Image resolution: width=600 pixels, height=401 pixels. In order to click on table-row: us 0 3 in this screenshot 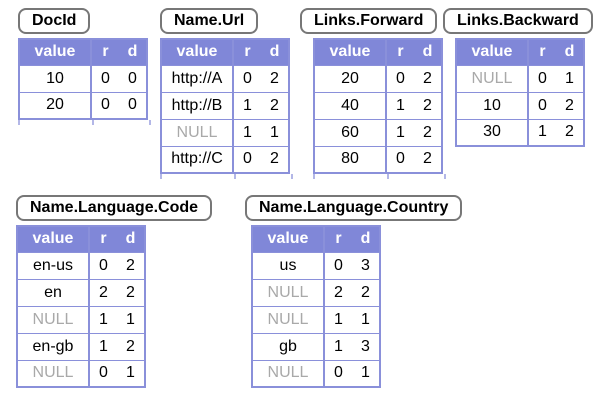, I will do `click(316, 265)`.